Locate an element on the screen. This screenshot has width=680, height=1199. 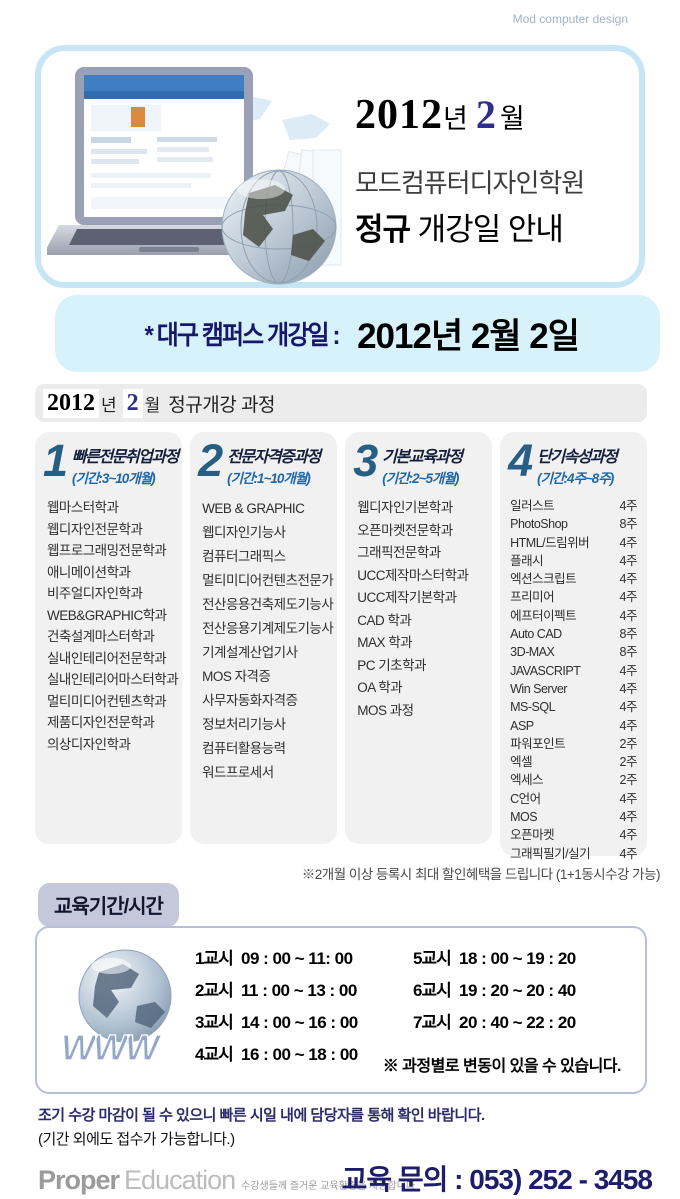
column-title: 전문자격증과정 is located at coordinates (274, 457).